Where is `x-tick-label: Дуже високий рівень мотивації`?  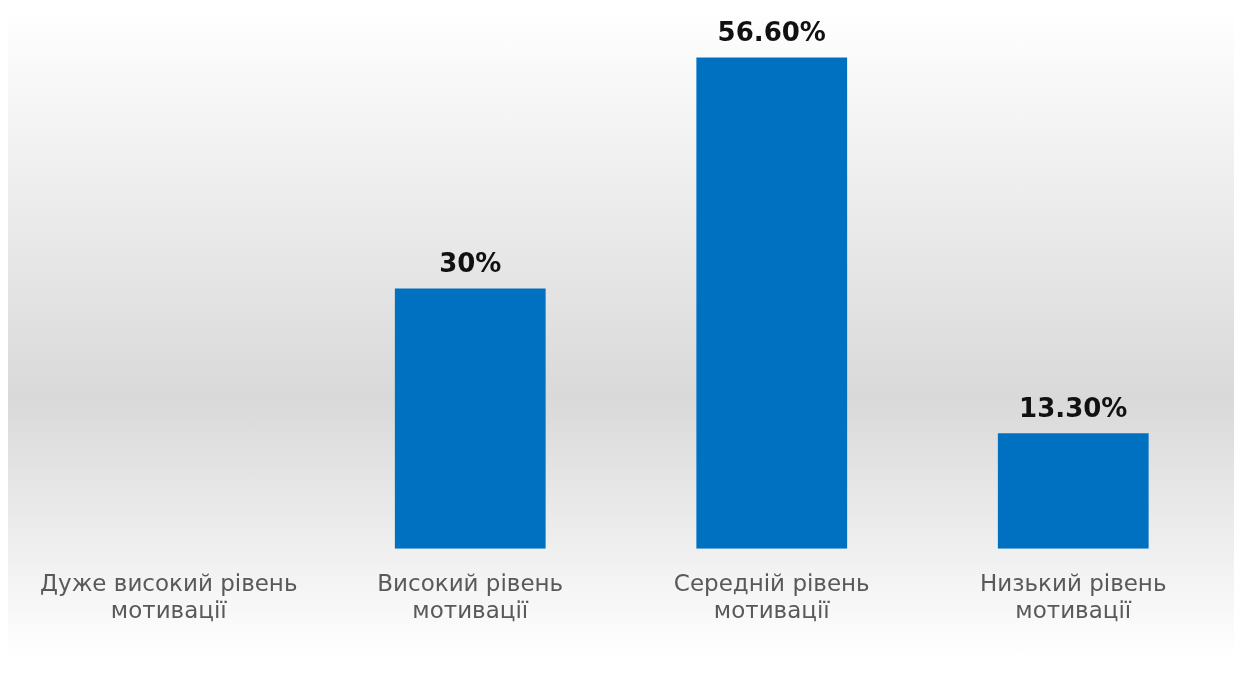
x-tick-label: Дуже високий рівень мотивації is located at coordinates (169, 596).